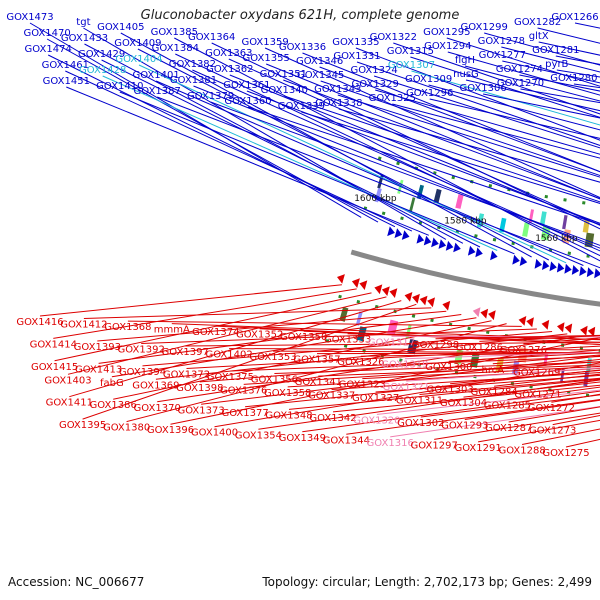 The image size is (600, 600). Describe the element at coordinates (48, 49) in the screenshot. I see `gene-label: GOX1474` at that location.